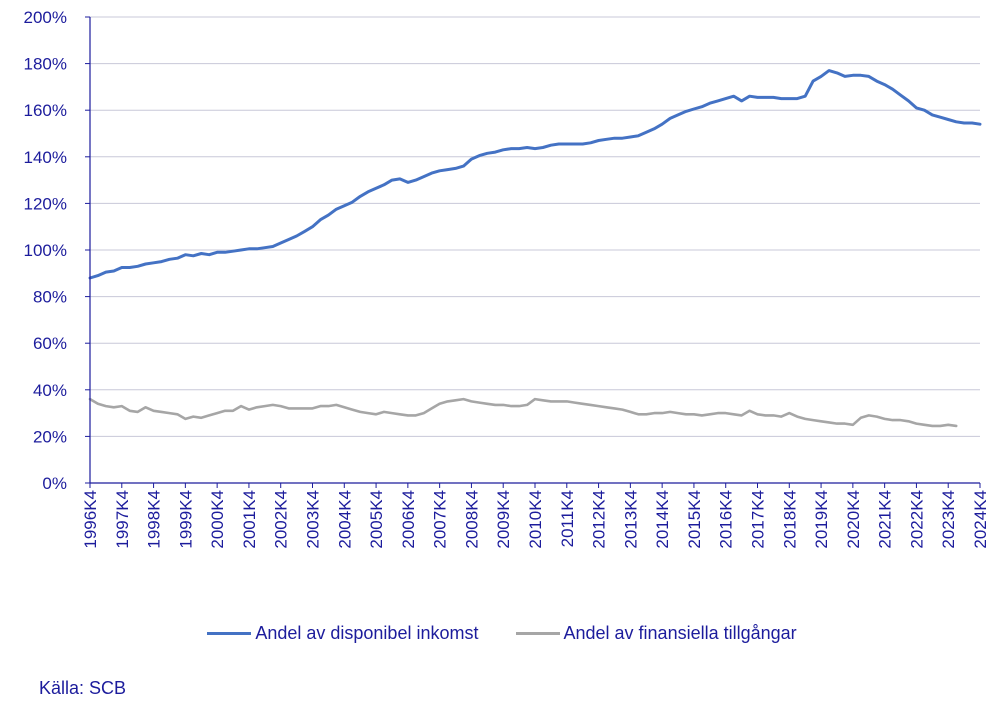  I want to click on x-tick-label: 2015K4, so click(694, 519).